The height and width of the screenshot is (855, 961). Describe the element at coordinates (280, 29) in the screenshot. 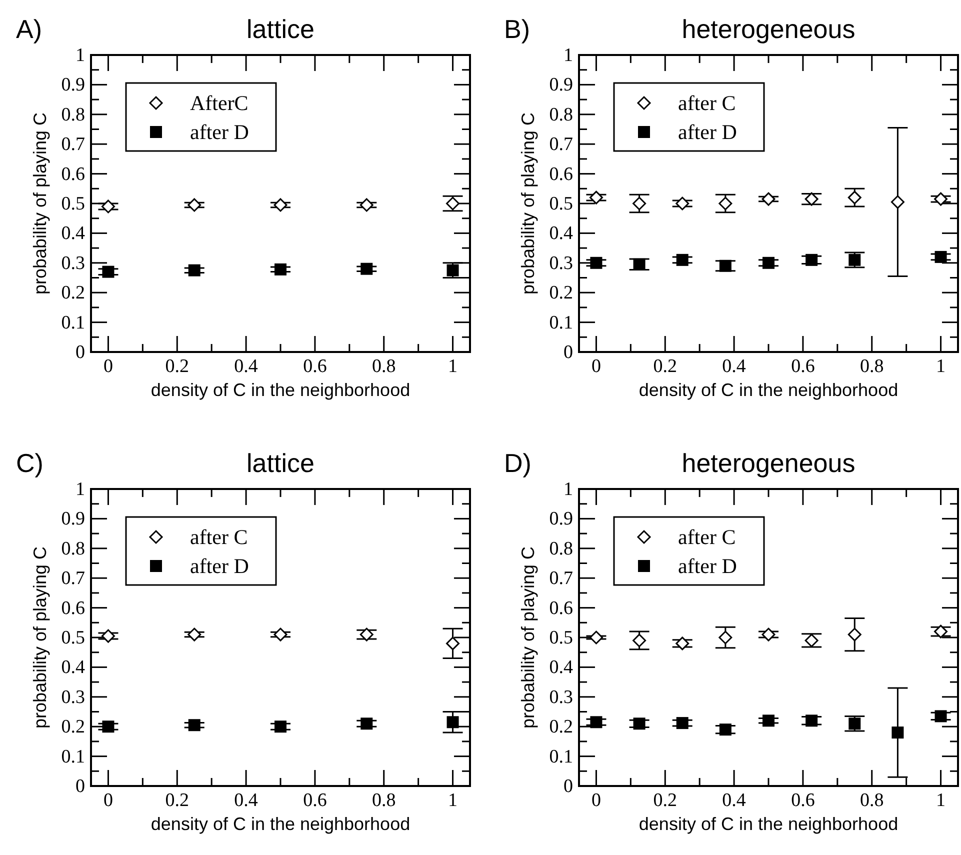

I see `chart-title: lattice` at that location.